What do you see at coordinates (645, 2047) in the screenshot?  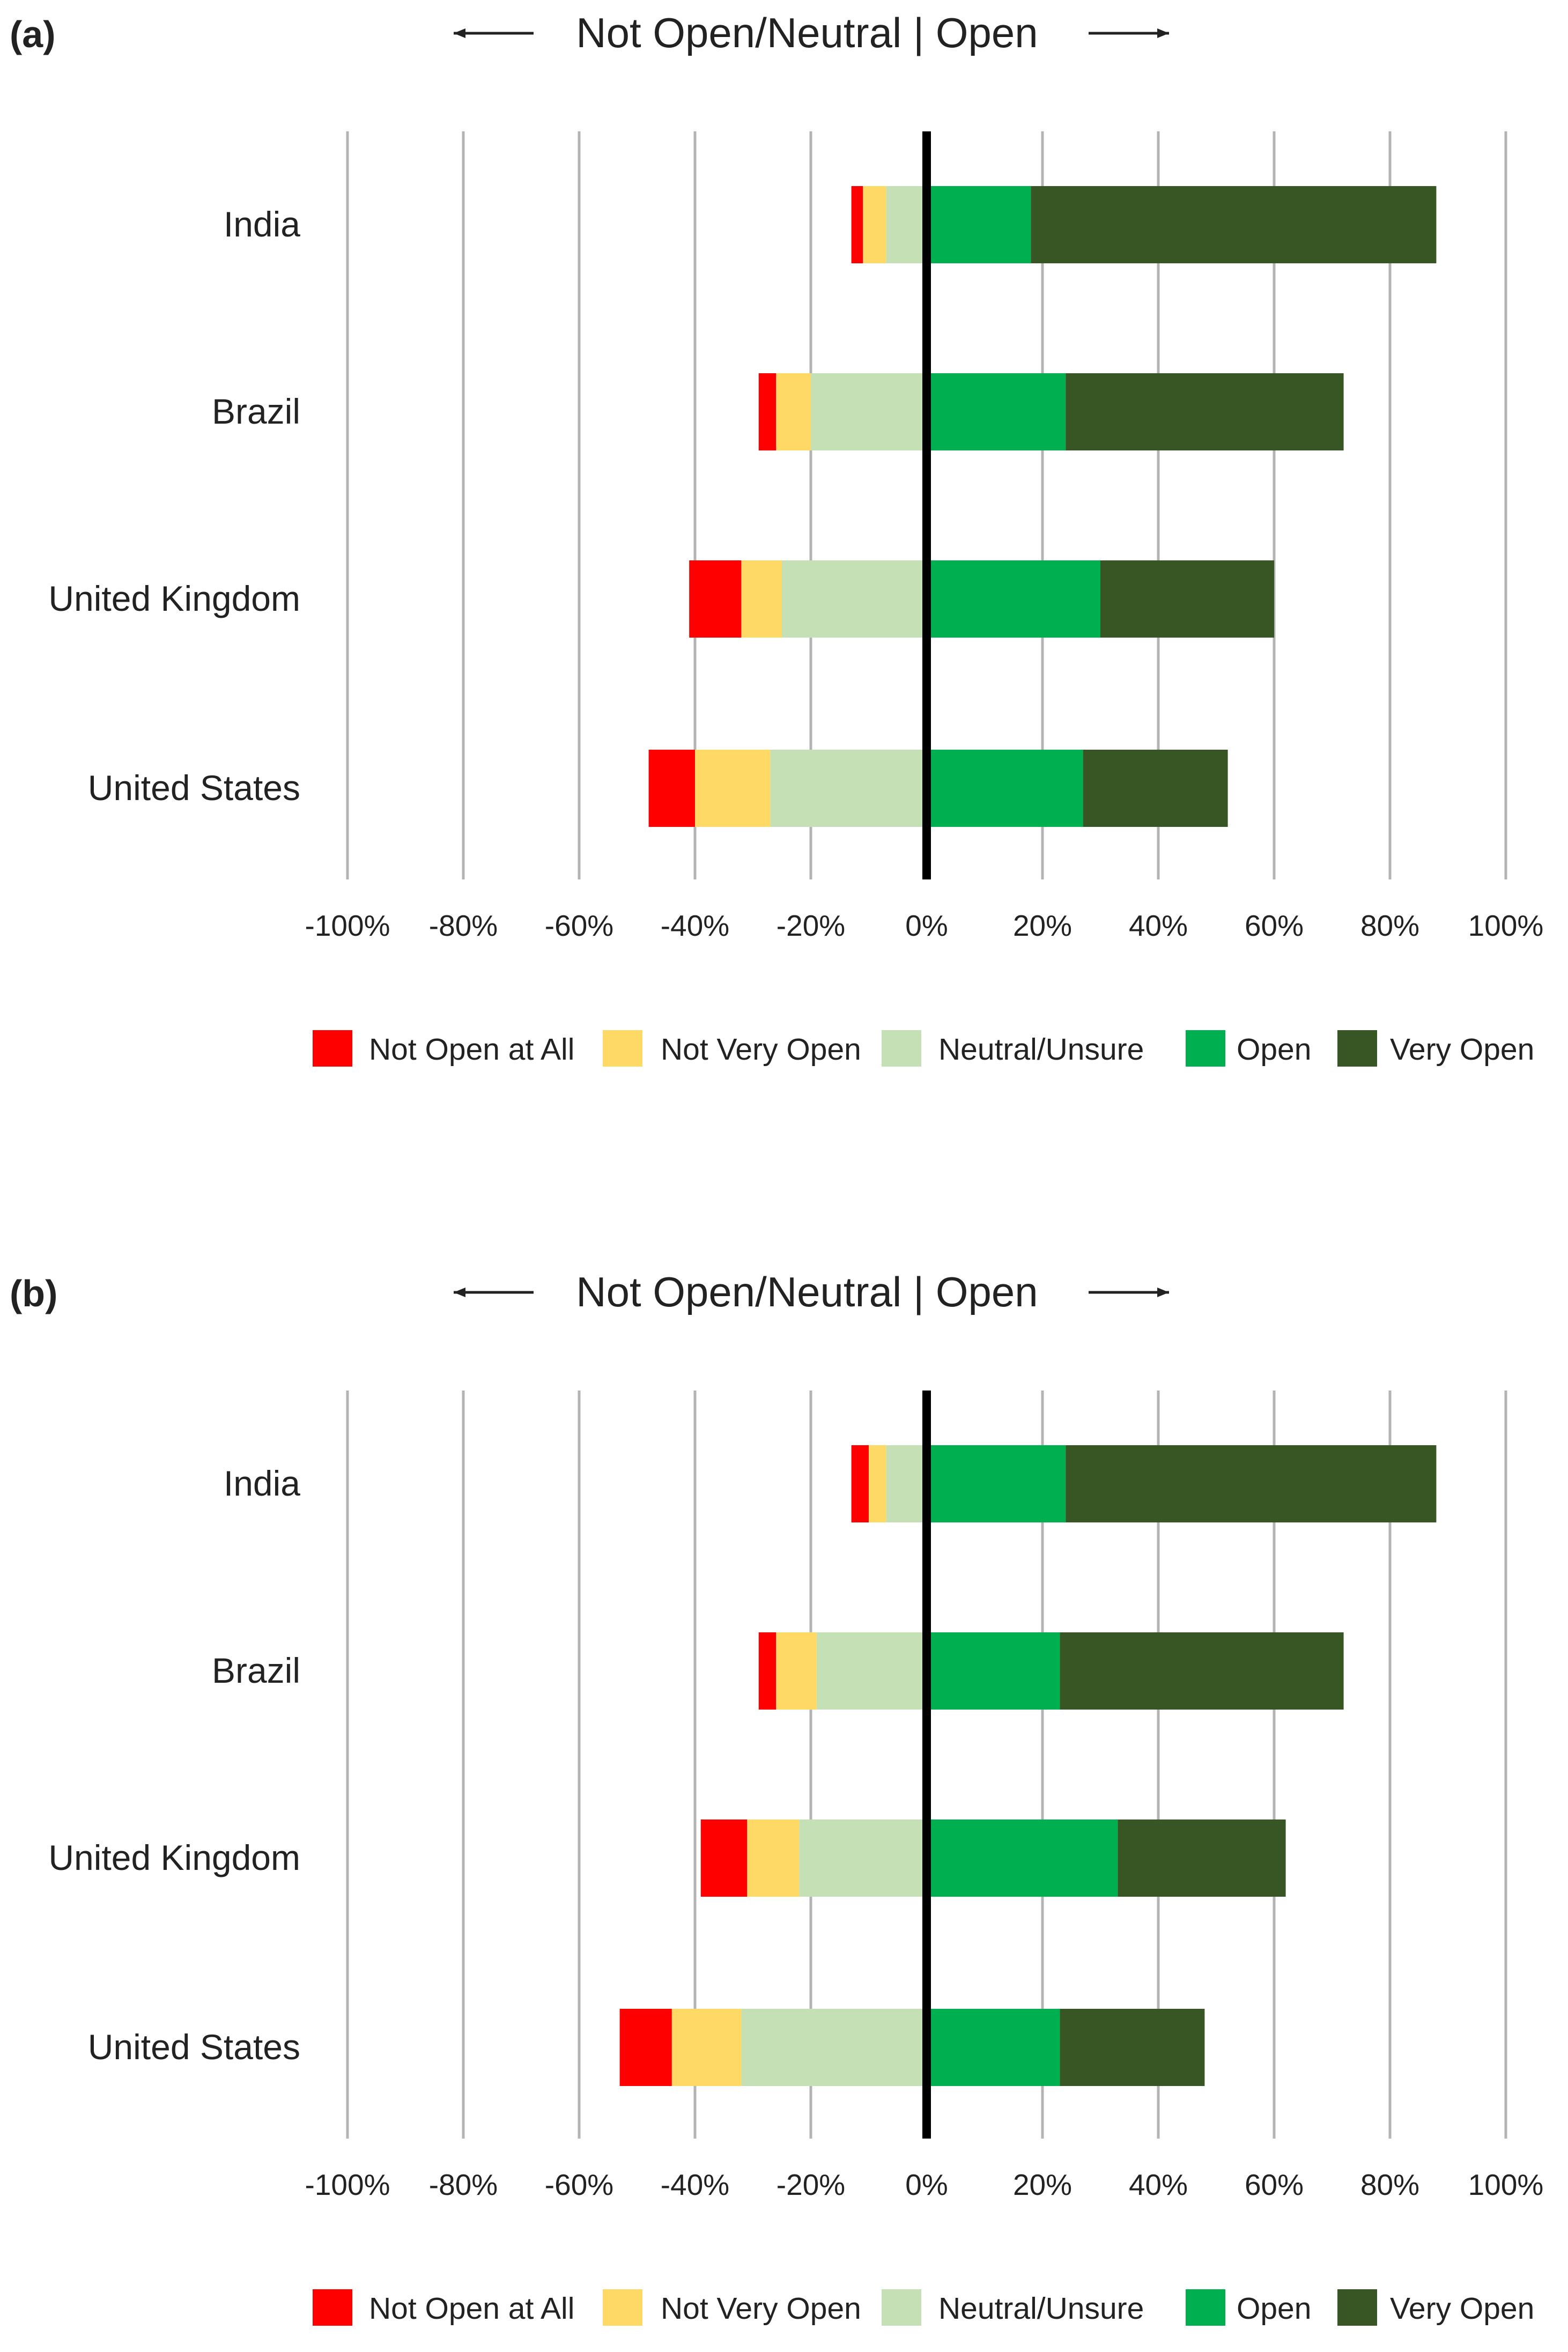 I see `bar-united-states-not-open-at-all` at bounding box center [645, 2047].